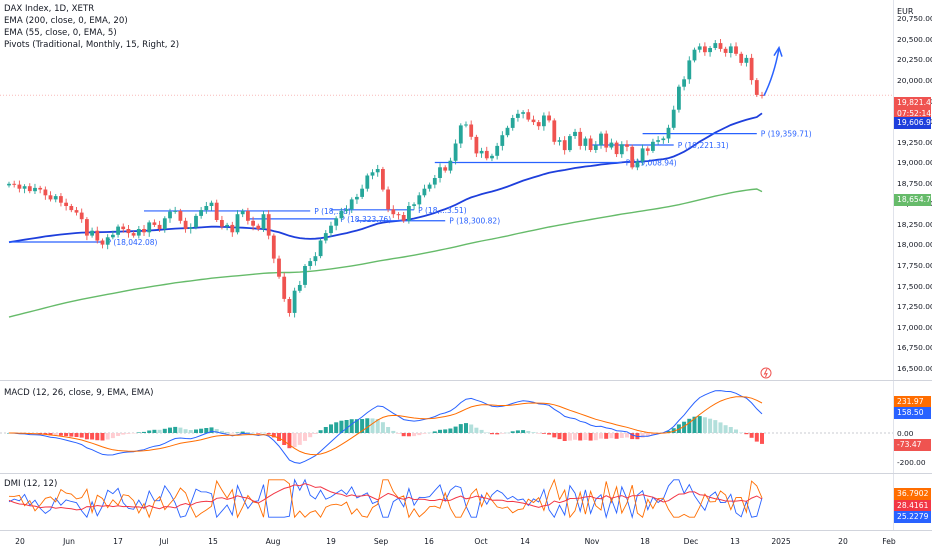  I want to click on dmi-plus-line, so click(385, 498).